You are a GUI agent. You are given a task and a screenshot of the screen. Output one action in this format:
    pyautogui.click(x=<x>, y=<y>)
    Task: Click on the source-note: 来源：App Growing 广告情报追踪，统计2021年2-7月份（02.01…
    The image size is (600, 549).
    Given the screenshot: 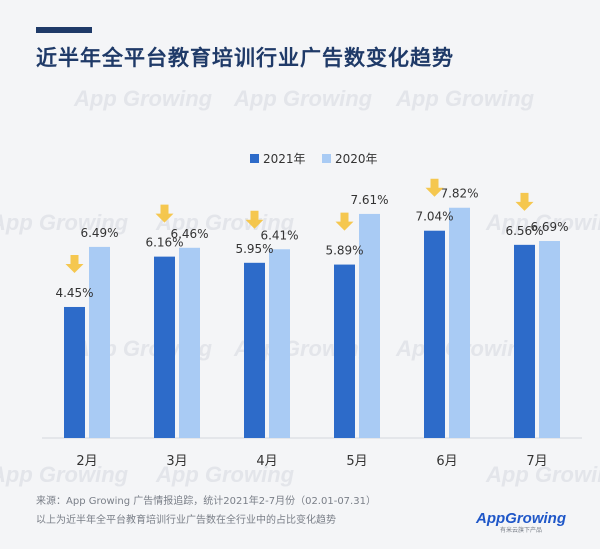 What is the action you would take?
    pyautogui.click(x=206, y=501)
    